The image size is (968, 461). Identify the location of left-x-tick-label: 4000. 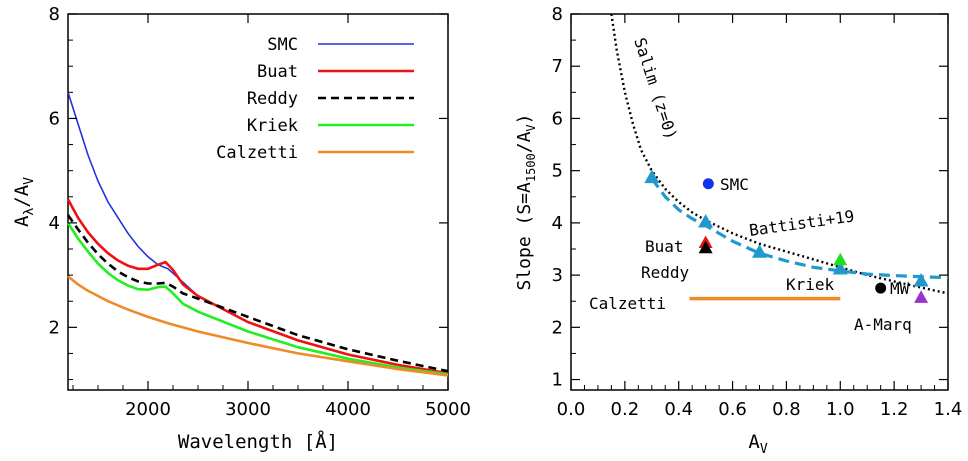
(348, 409).